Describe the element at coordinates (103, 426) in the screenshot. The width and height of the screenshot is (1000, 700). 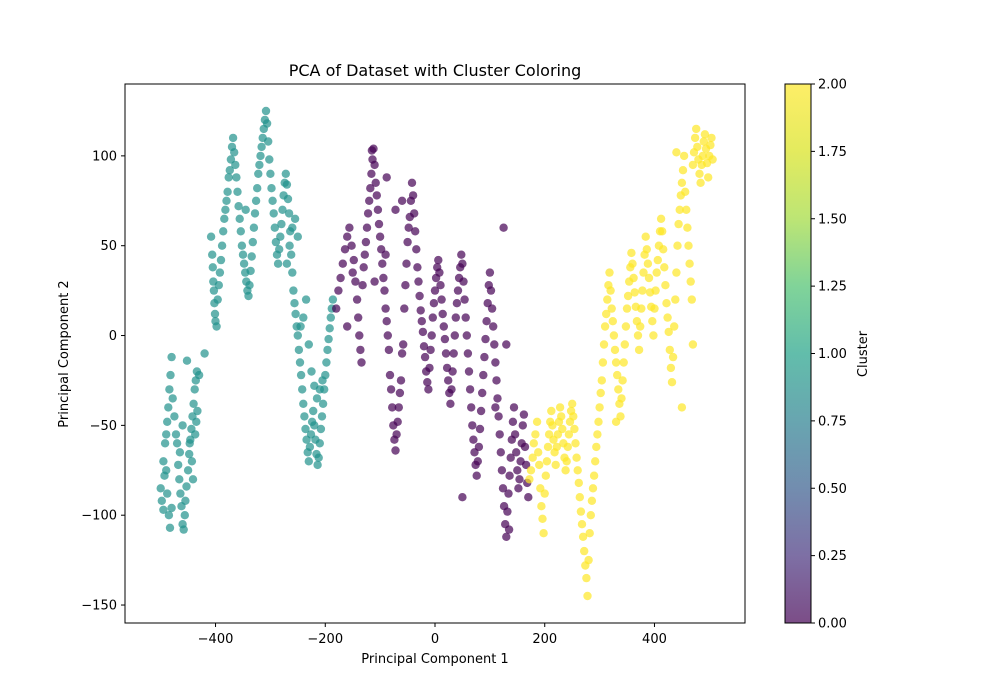
I see `y-tick-label: −50` at that location.